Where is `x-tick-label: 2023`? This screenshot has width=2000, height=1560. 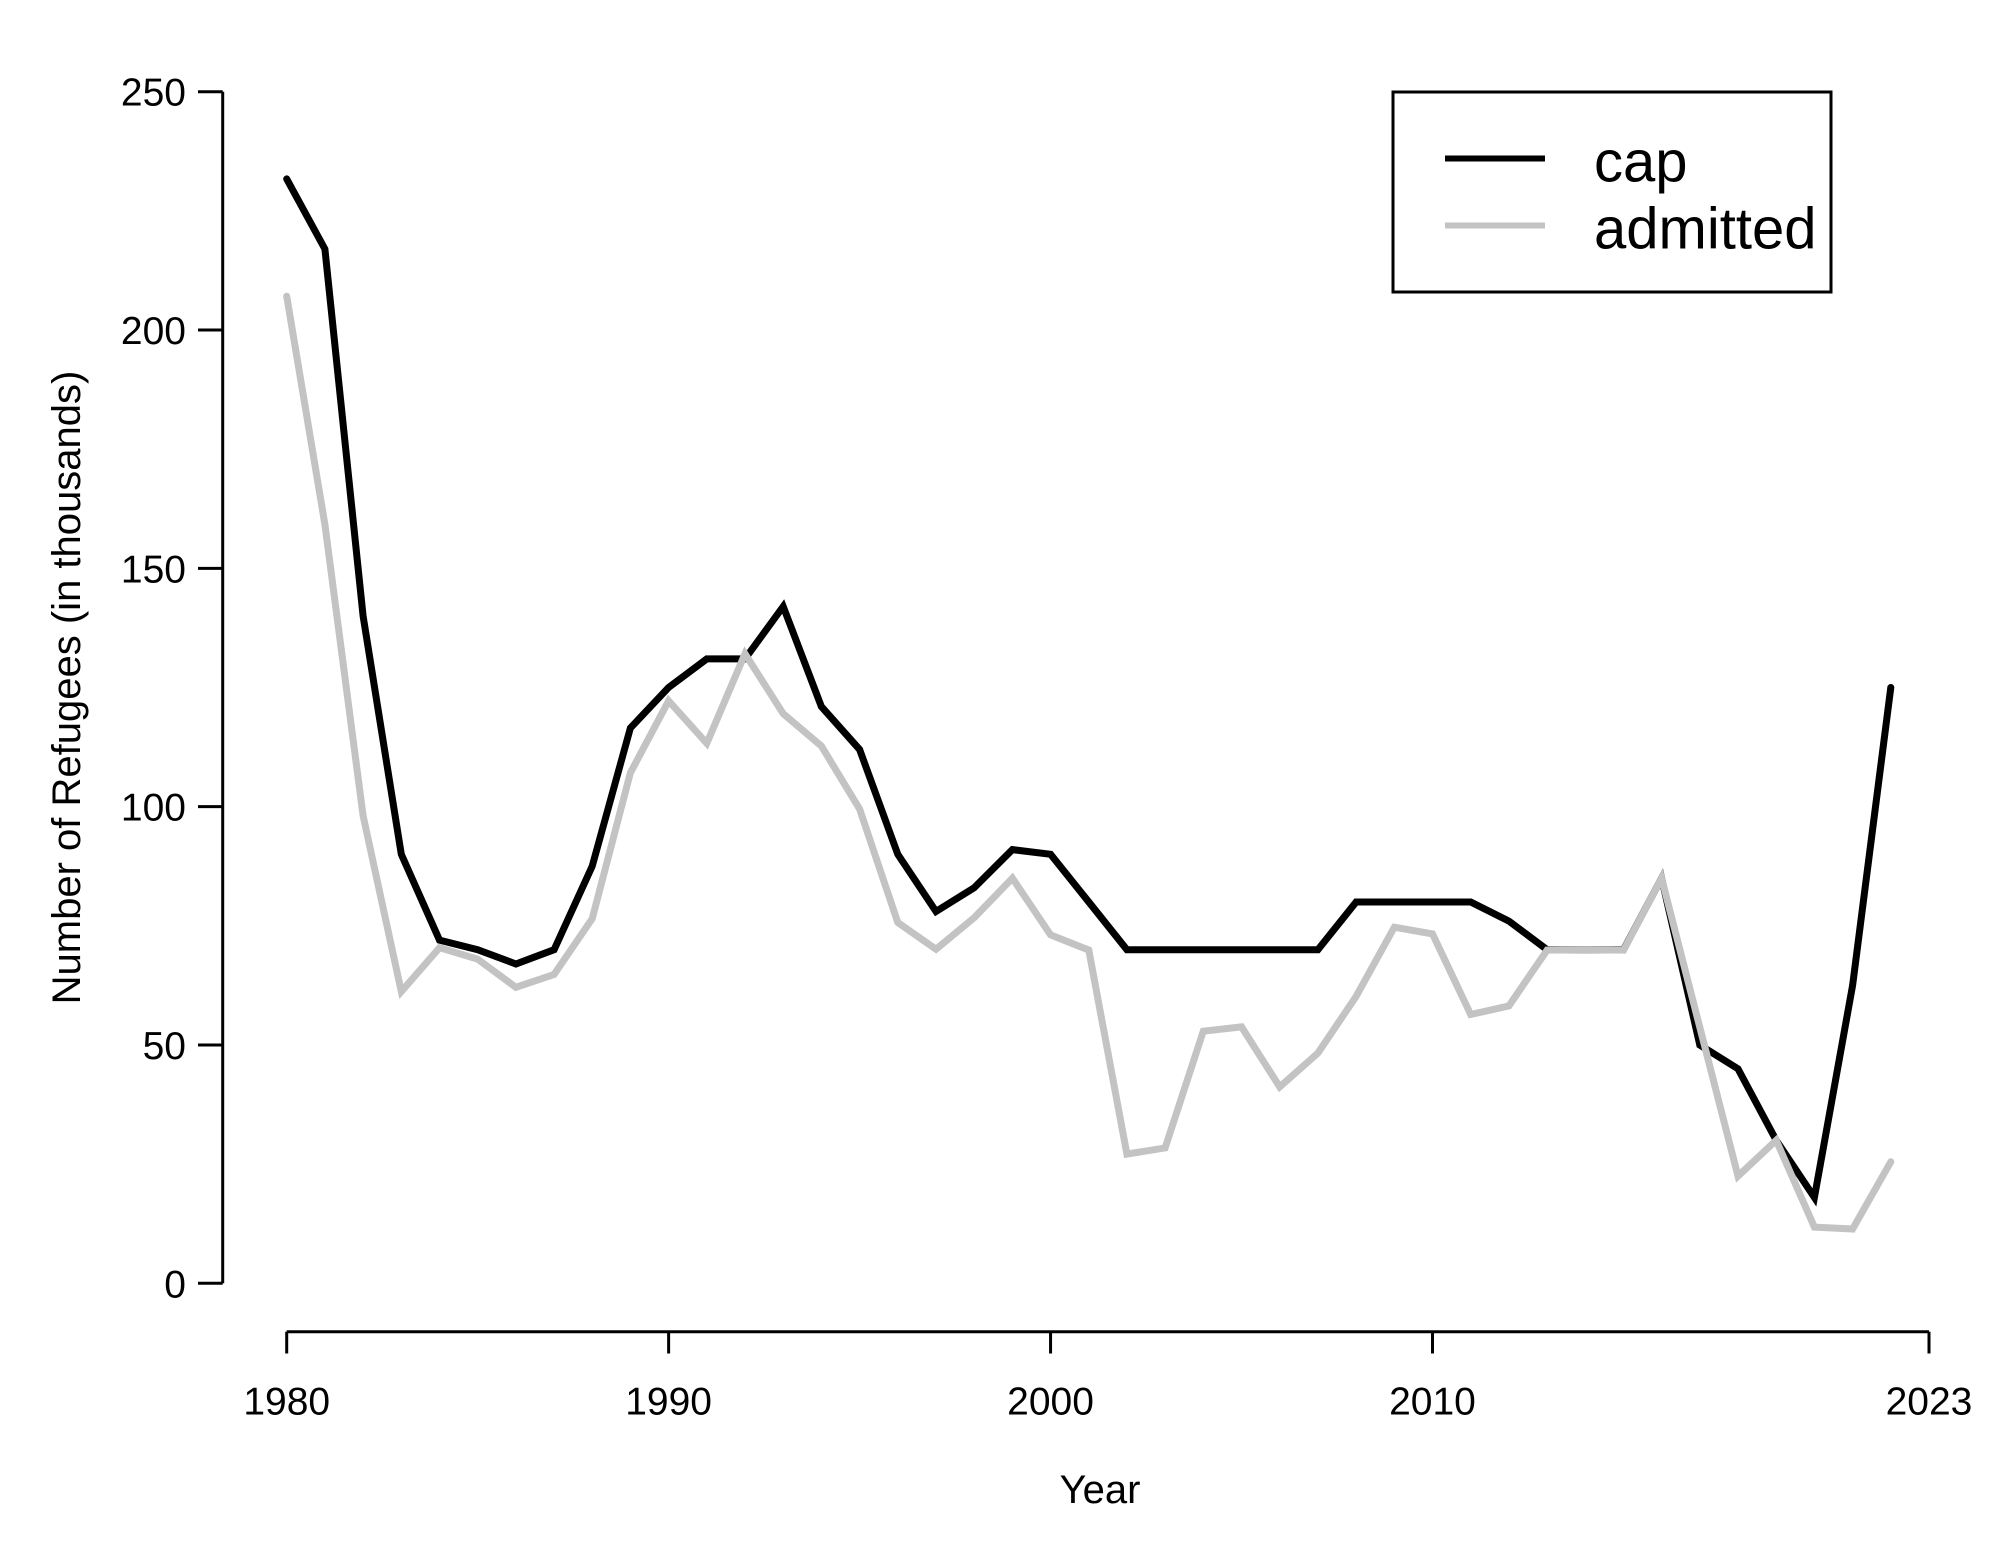 x-tick-label: 2023 is located at coordinates (1929, 1402).